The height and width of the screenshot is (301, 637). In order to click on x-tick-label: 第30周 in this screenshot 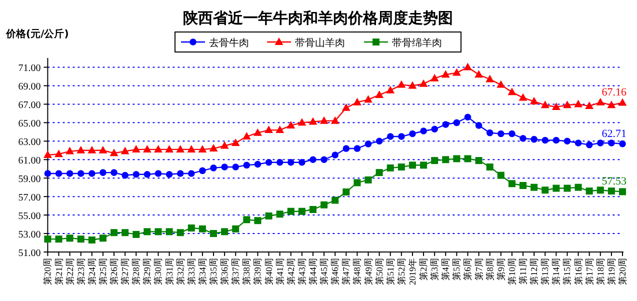, I will do `click(158, 271)`.